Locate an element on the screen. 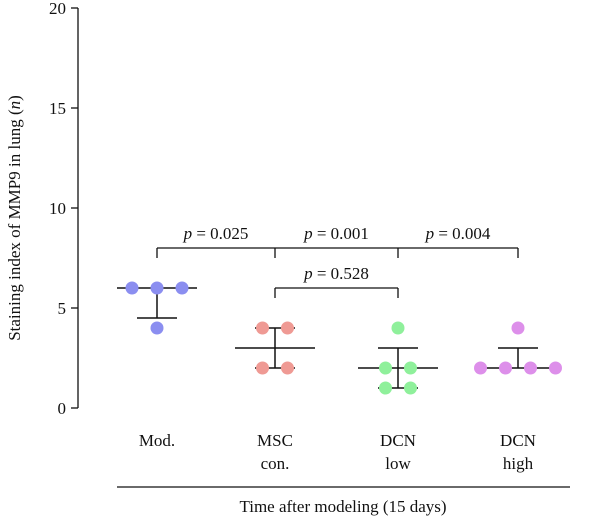 The width and height of the screenshot is (600, 520). y-tick-label: 20 is located at coordinates (57, 9).